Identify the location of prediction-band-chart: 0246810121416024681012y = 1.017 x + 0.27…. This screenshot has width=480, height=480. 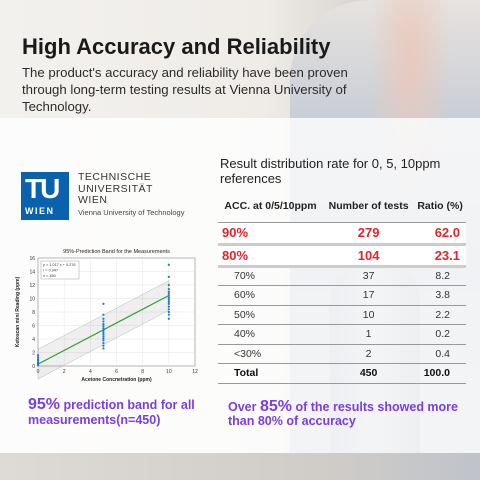
(110, 315).